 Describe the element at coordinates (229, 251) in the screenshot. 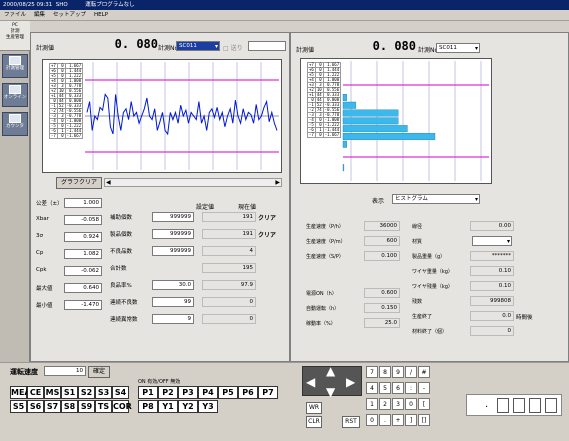

I see `counter-current: 4` at that location.